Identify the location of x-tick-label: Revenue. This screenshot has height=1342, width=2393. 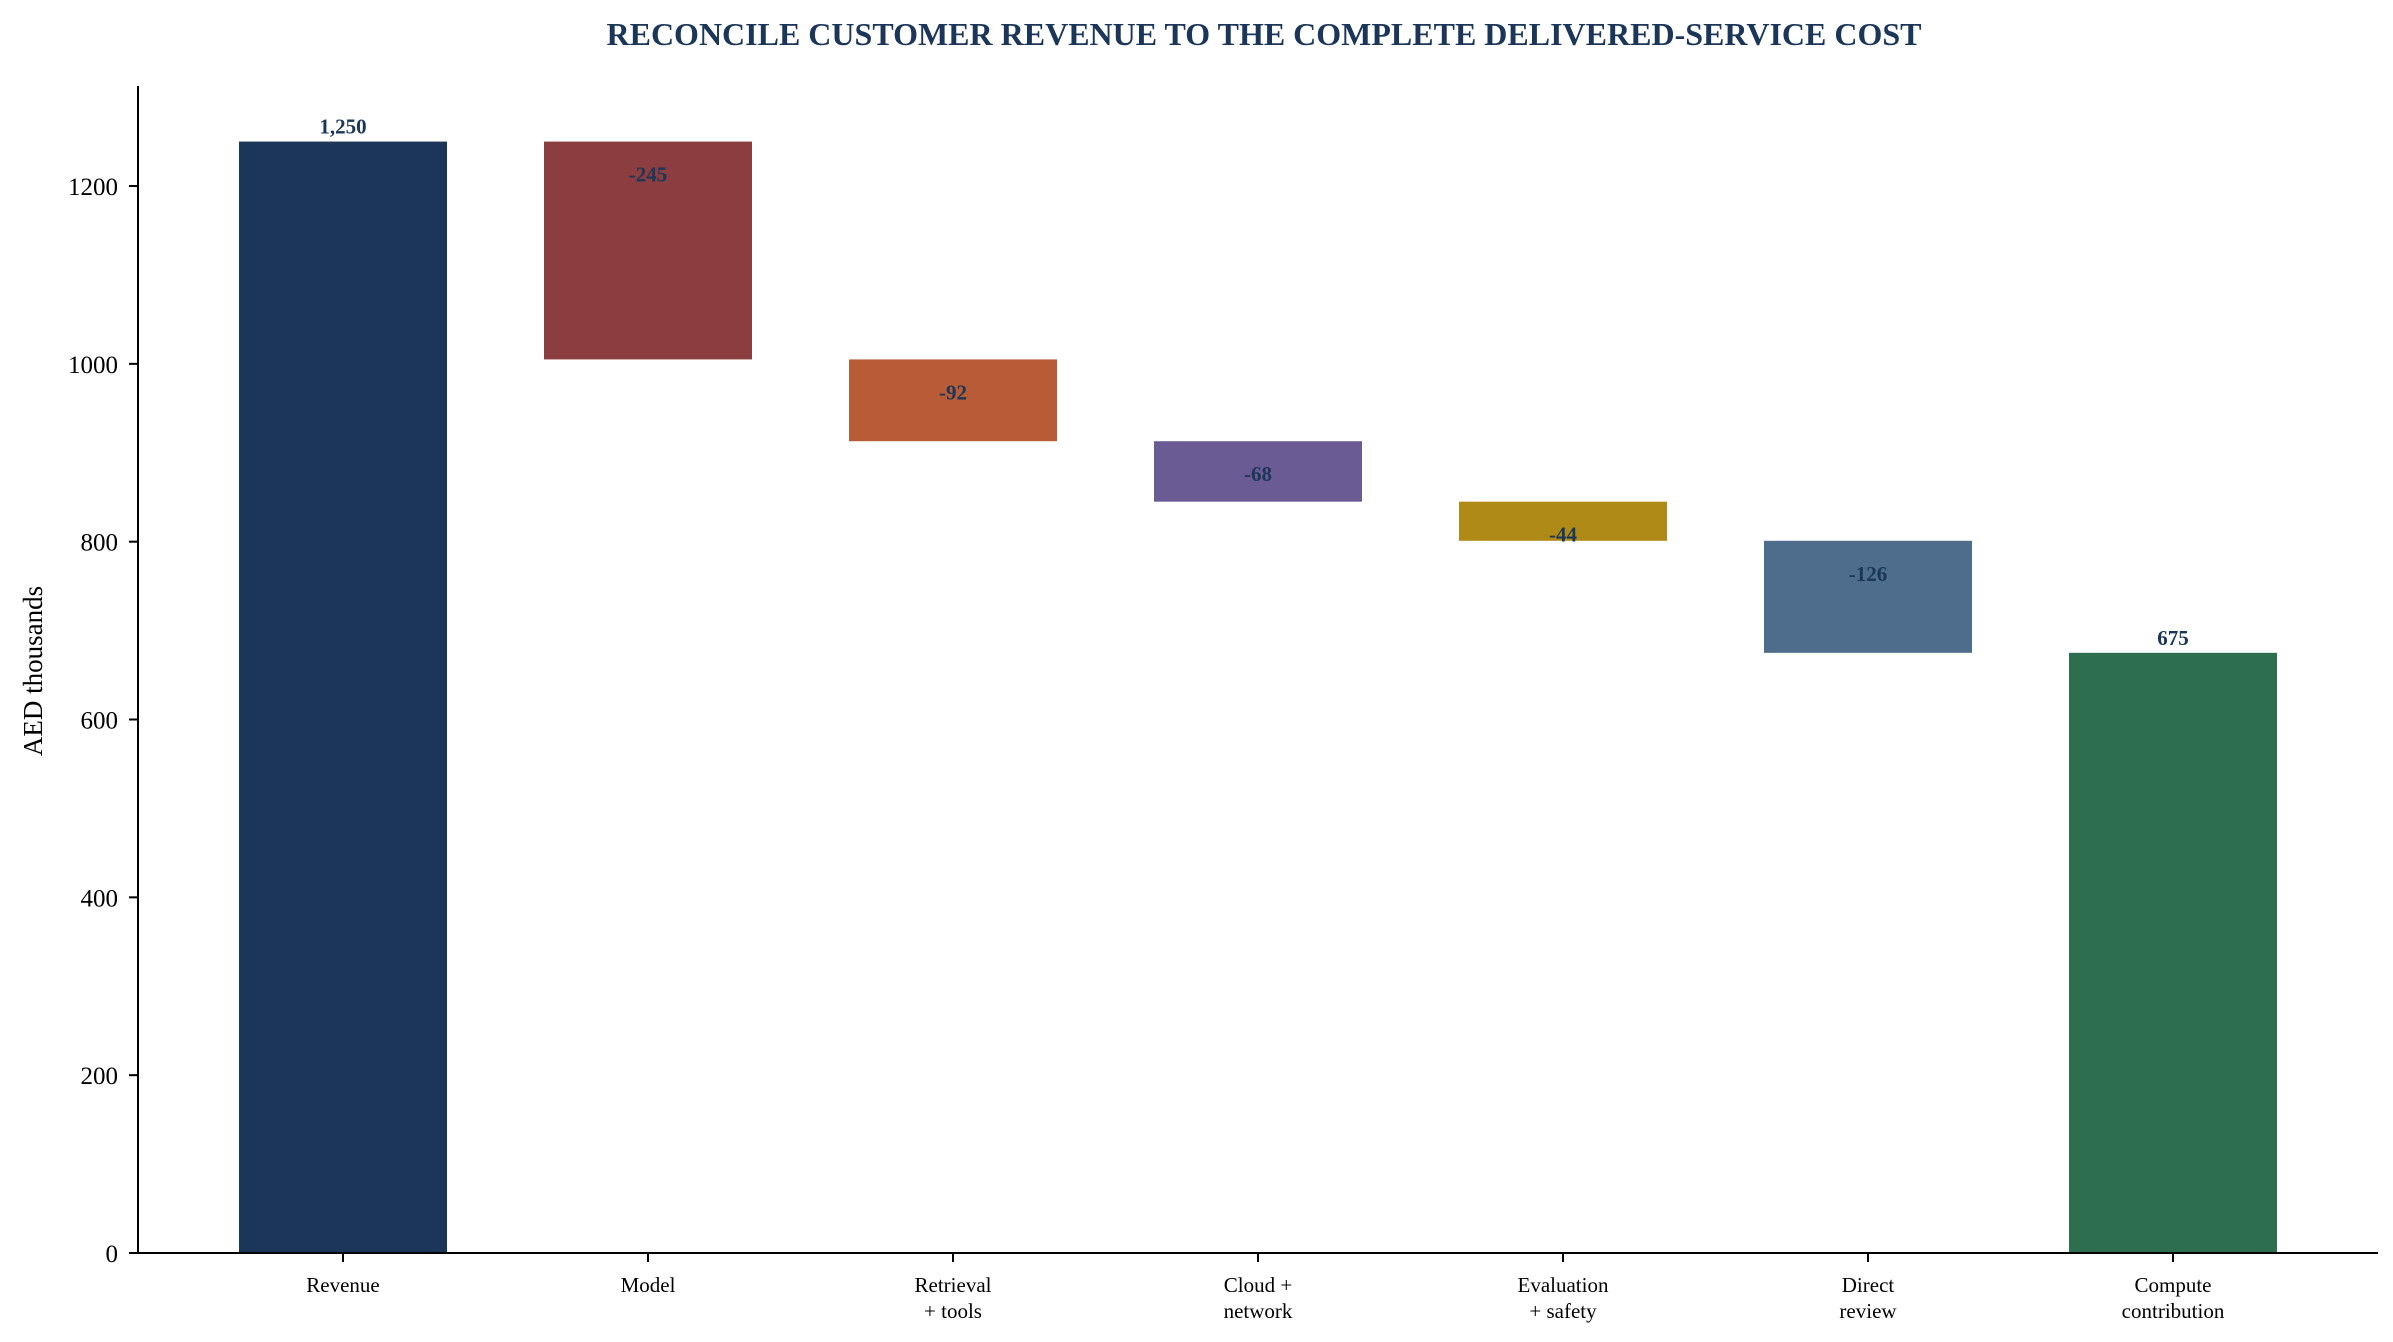
(342, 1285).